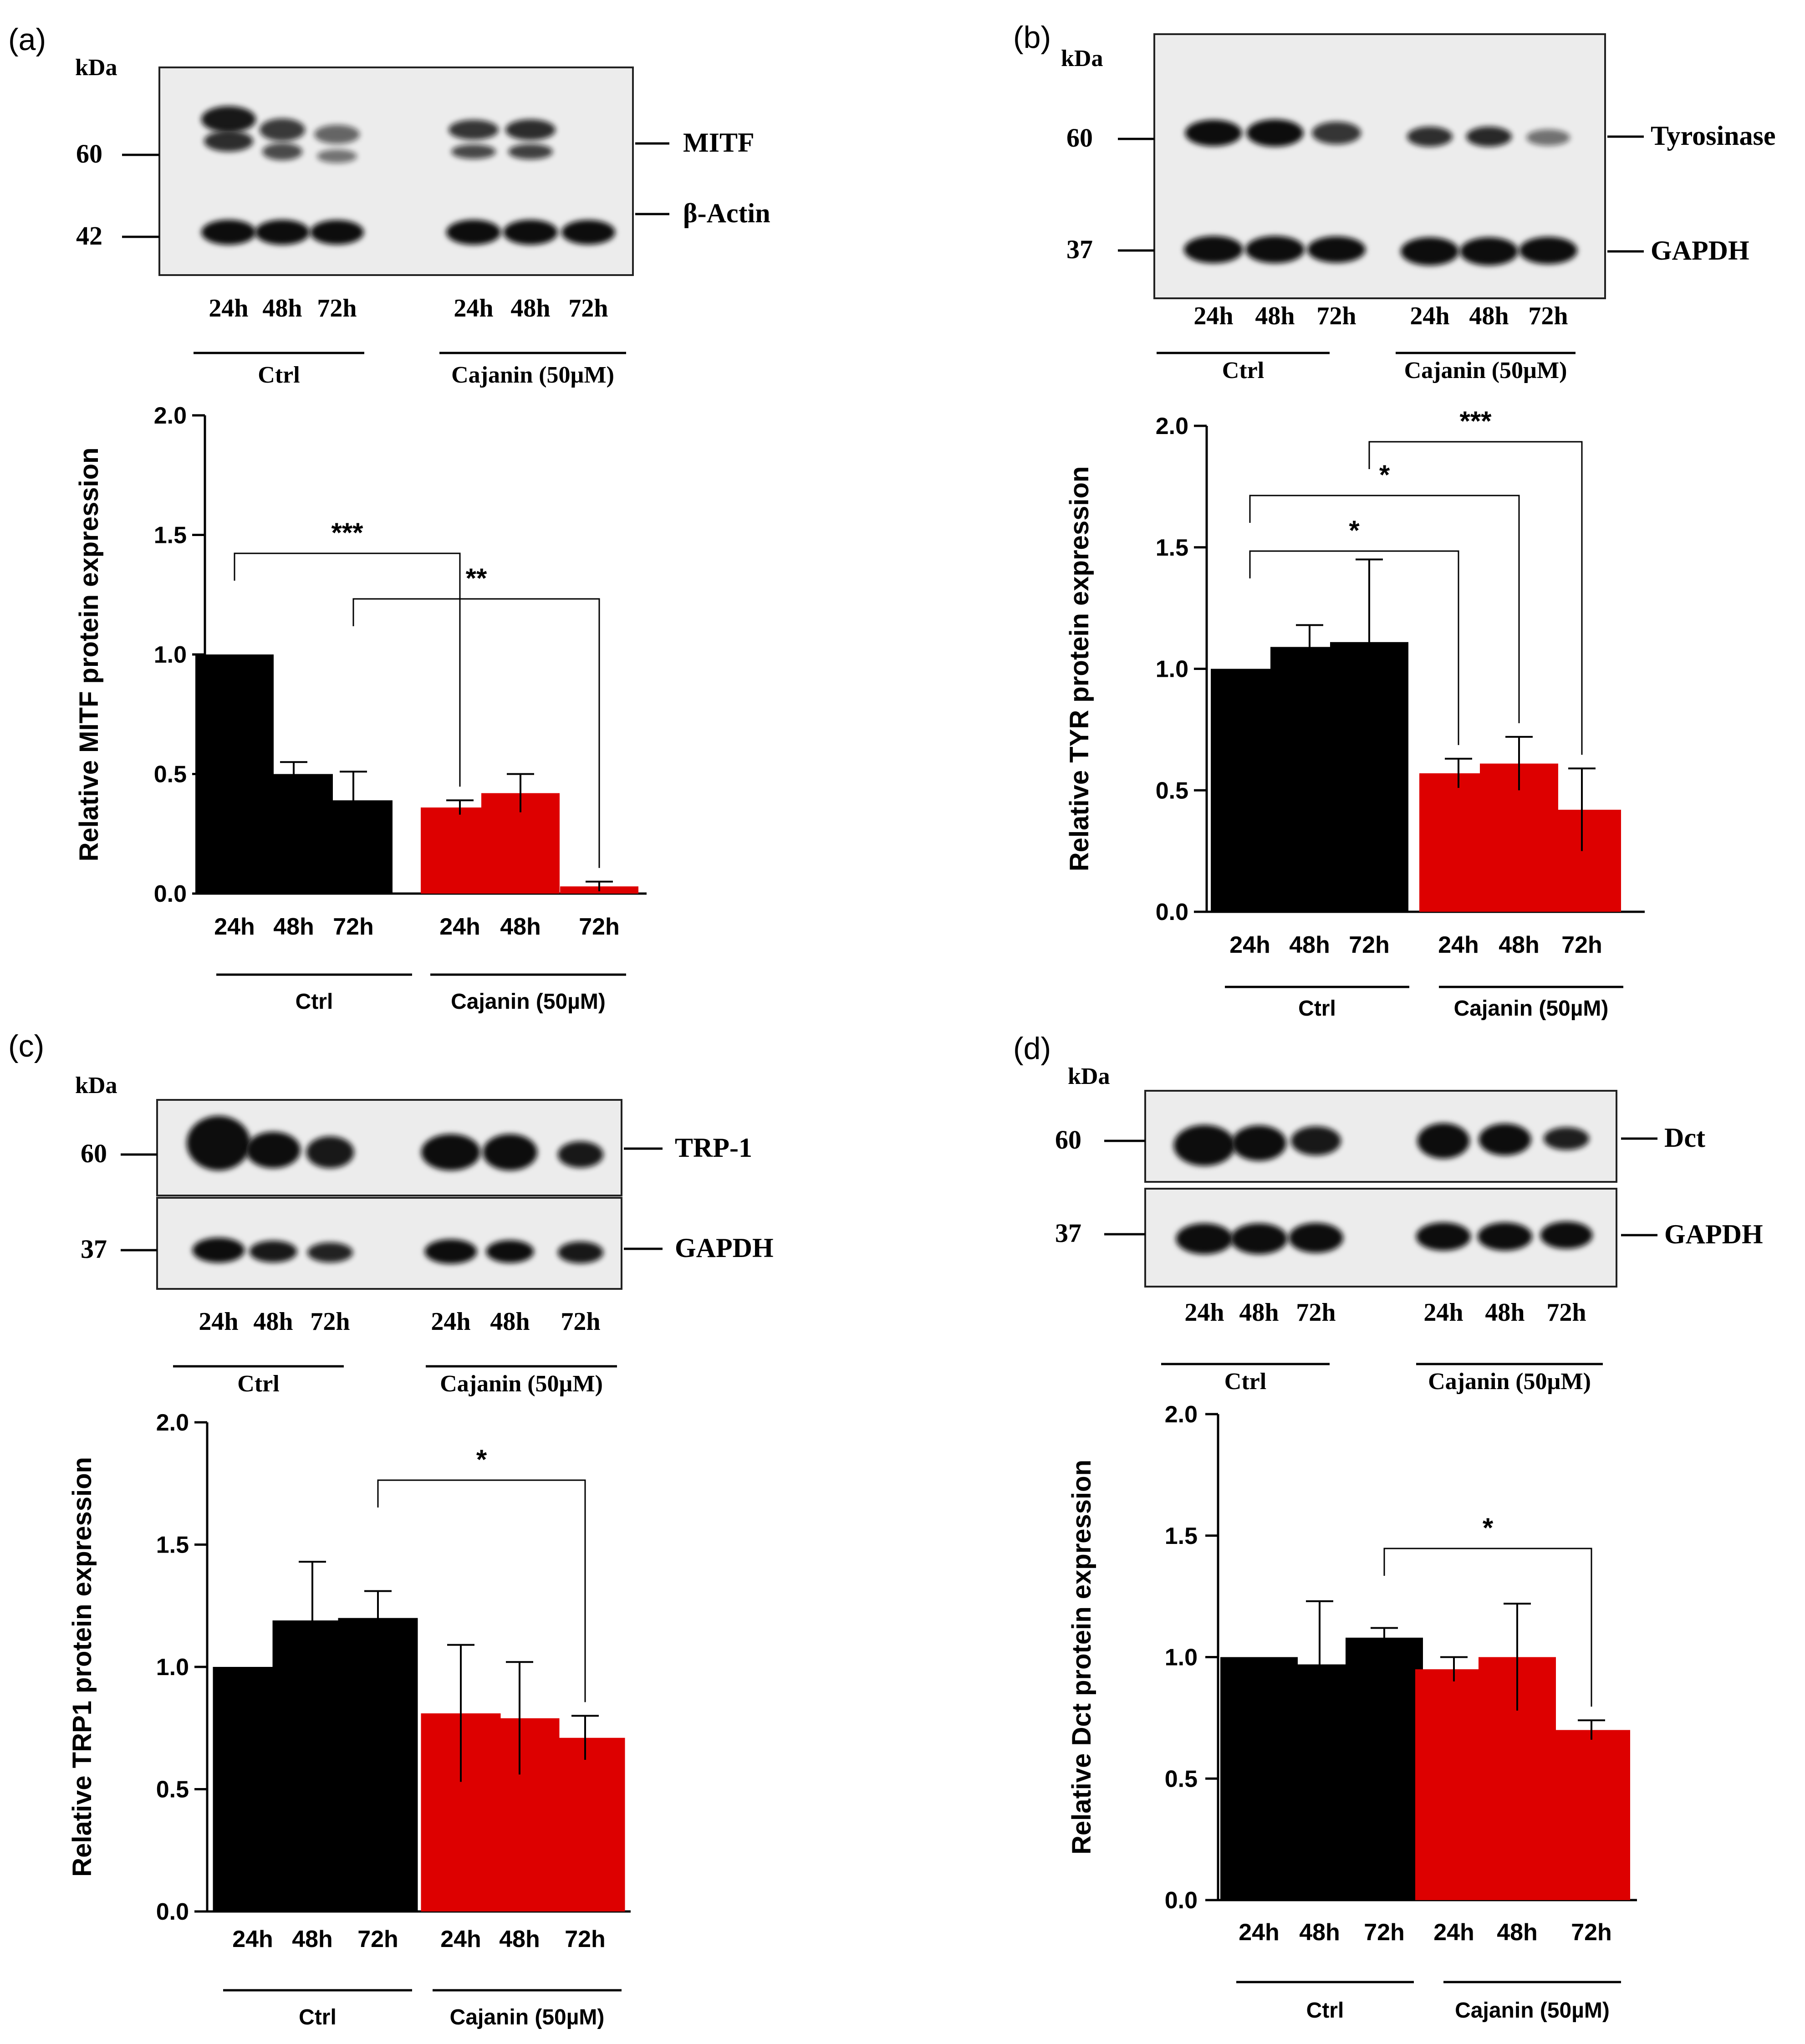 The image size is (1805, 2044). Describe the element at coordinates (89, 655) in the screenshot. I see `y-axis-label: Relative MITF protein expression` at that location.